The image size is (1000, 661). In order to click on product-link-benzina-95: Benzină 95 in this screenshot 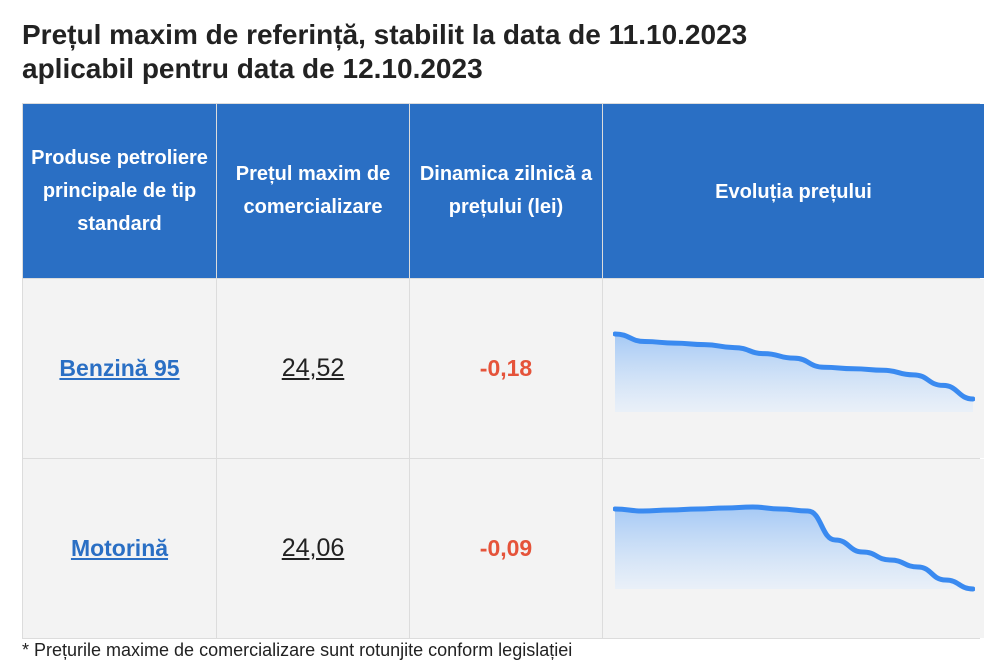, I will do `click(119, 368)`.